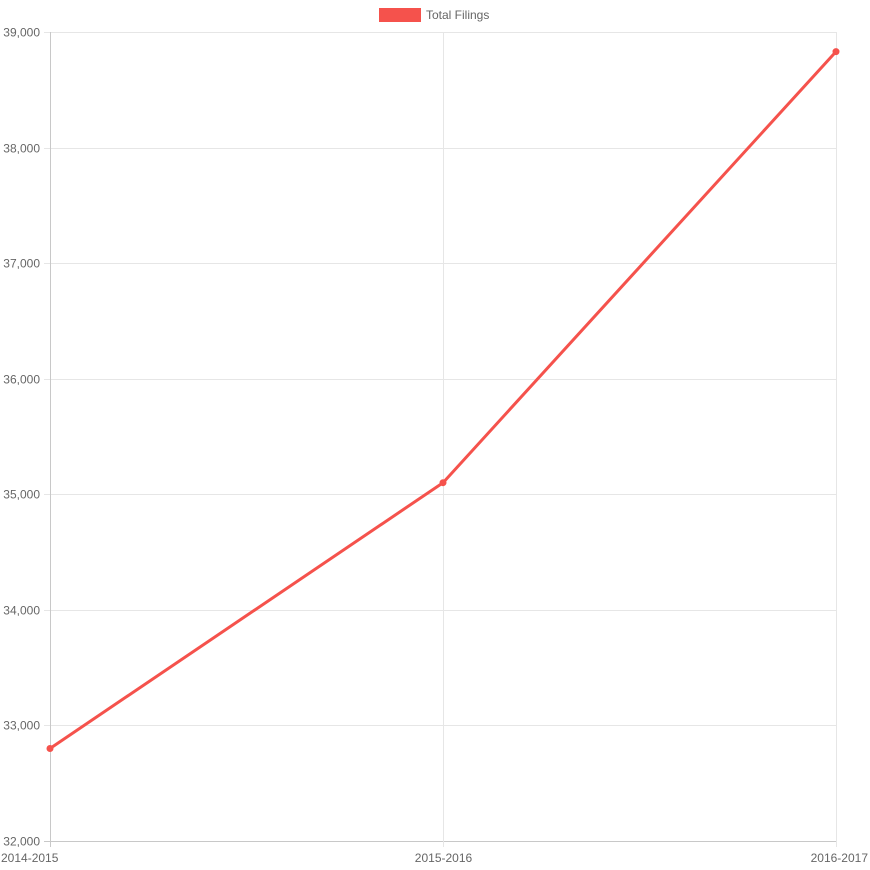 This screenshot has height=870, width=870. I want to click on y-tick-label: 37,000, so click(21, 264).